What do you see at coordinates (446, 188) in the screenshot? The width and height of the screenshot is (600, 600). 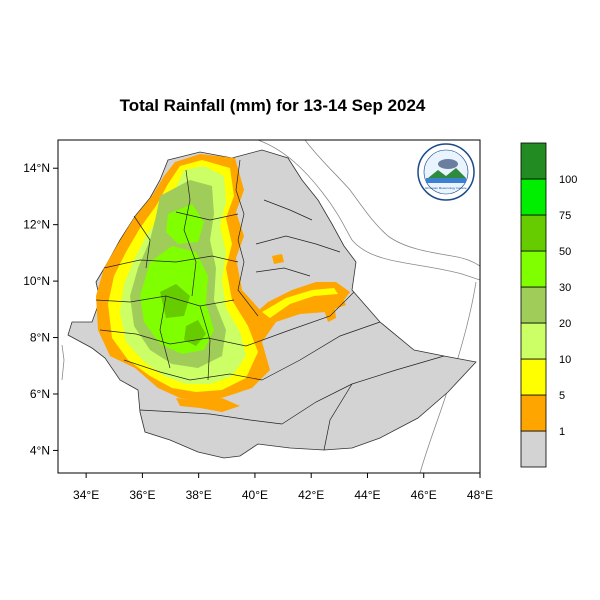 I see `logo-text: Ethiopian Meteorology Institute` at bounding box center [446, 188].